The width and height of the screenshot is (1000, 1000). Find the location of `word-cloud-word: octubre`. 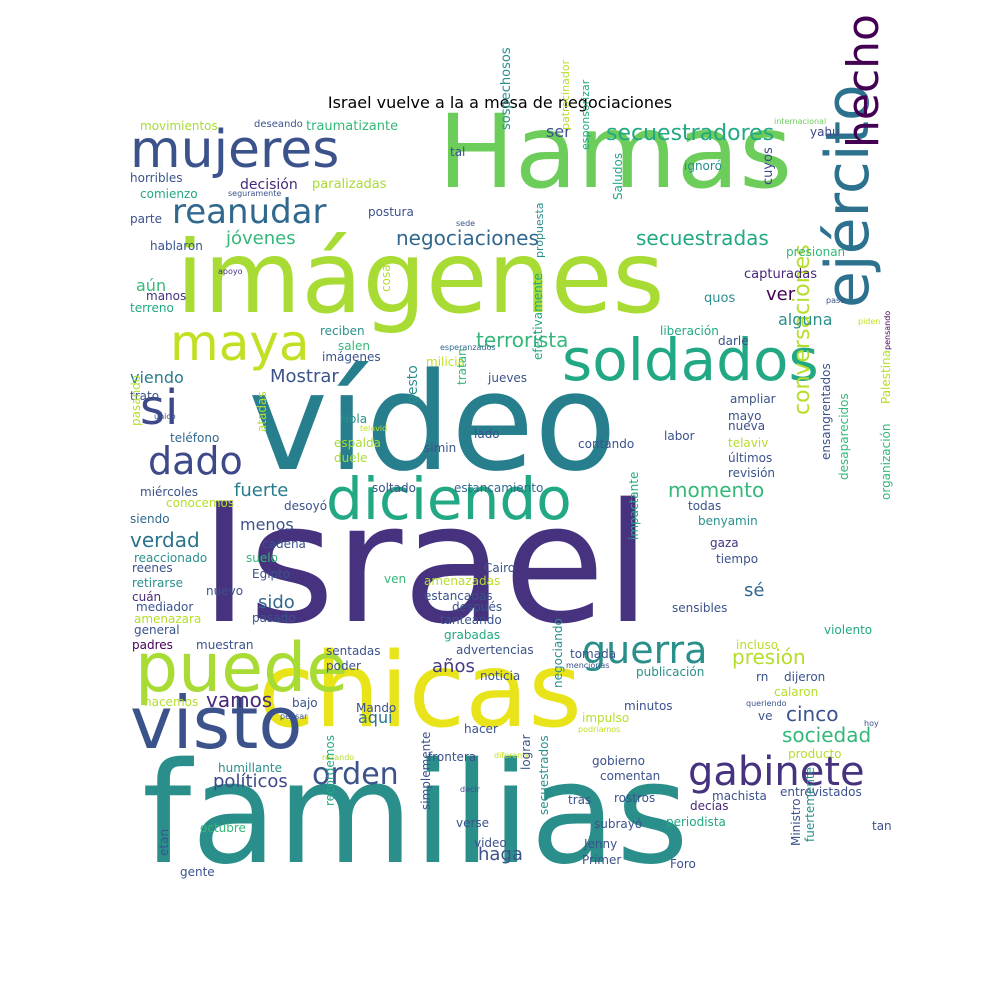

word-cloud-word: octubre is located at coordinates (223, 828).